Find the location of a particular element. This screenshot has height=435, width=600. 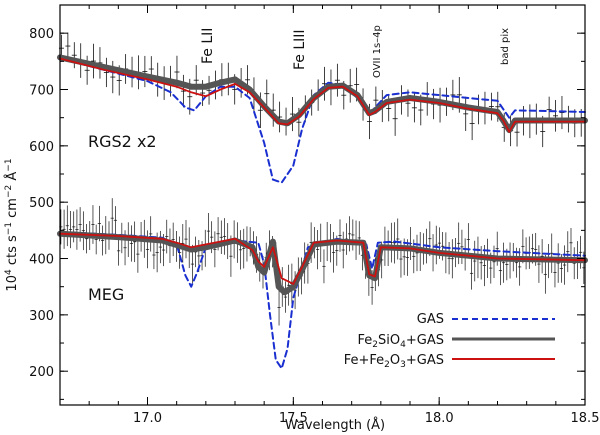

x-tick-label: 17.0 is located at coordinates (147, 418).